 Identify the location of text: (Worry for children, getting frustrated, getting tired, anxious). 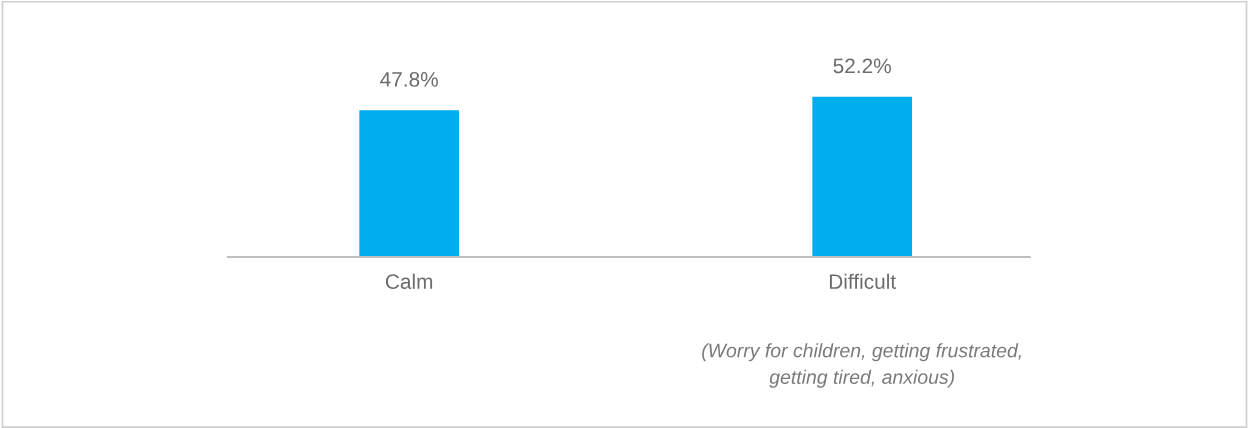
(861, 365).